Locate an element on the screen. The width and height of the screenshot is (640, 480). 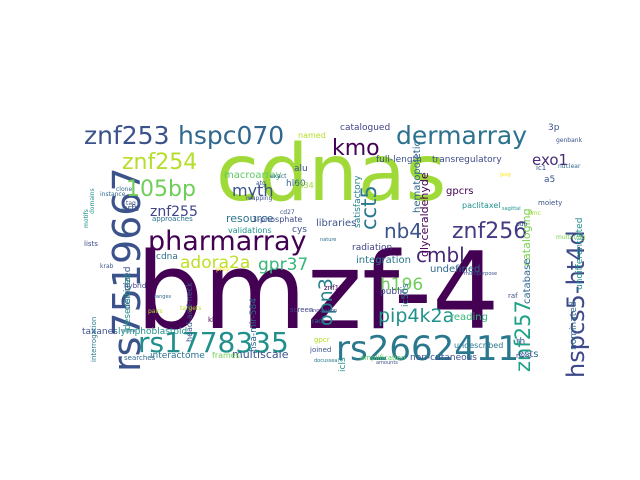
cloud-word: gpr37 is located at coordinates (283, 265).